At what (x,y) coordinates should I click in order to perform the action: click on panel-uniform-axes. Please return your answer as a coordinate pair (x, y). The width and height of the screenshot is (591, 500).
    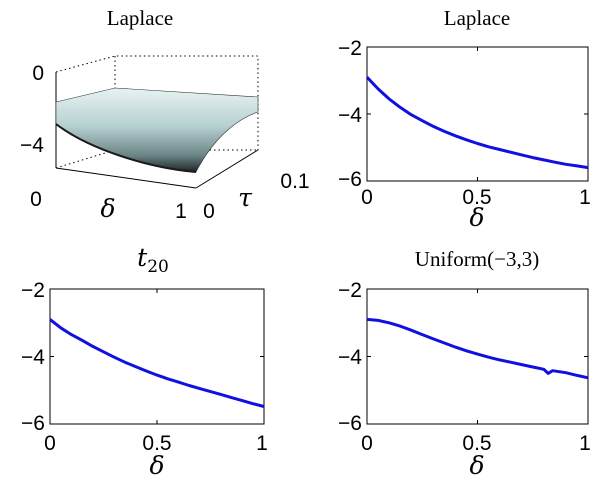
    Looking at the image, I should click on (477, 356).